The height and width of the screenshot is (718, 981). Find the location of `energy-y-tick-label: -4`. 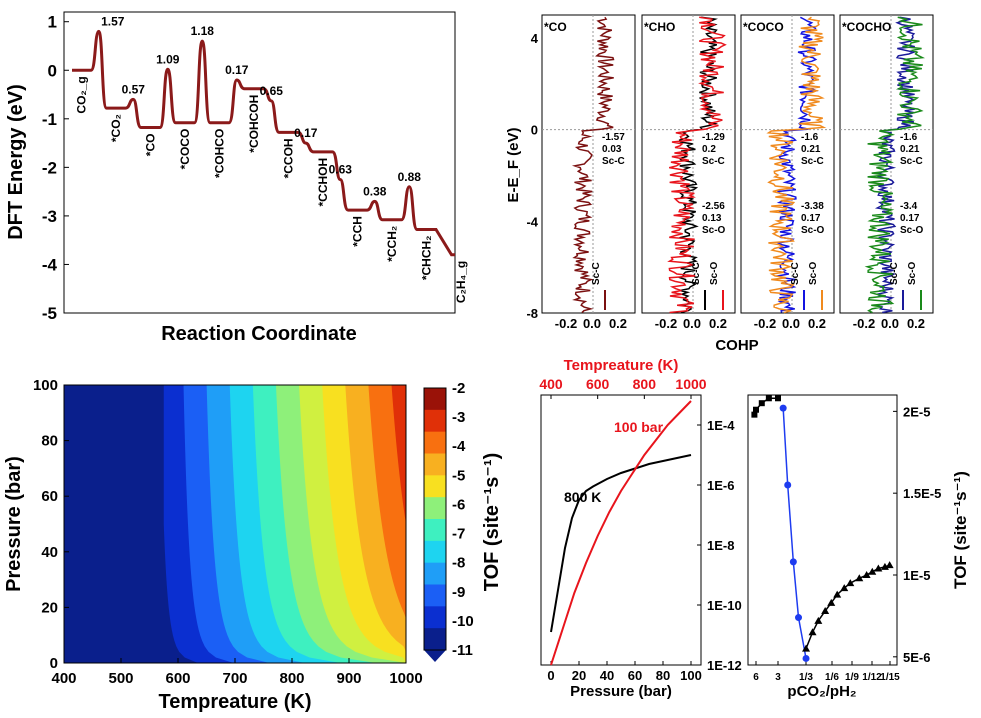

energy-y-tick-label: -4 is located at coordinates (50, 264).